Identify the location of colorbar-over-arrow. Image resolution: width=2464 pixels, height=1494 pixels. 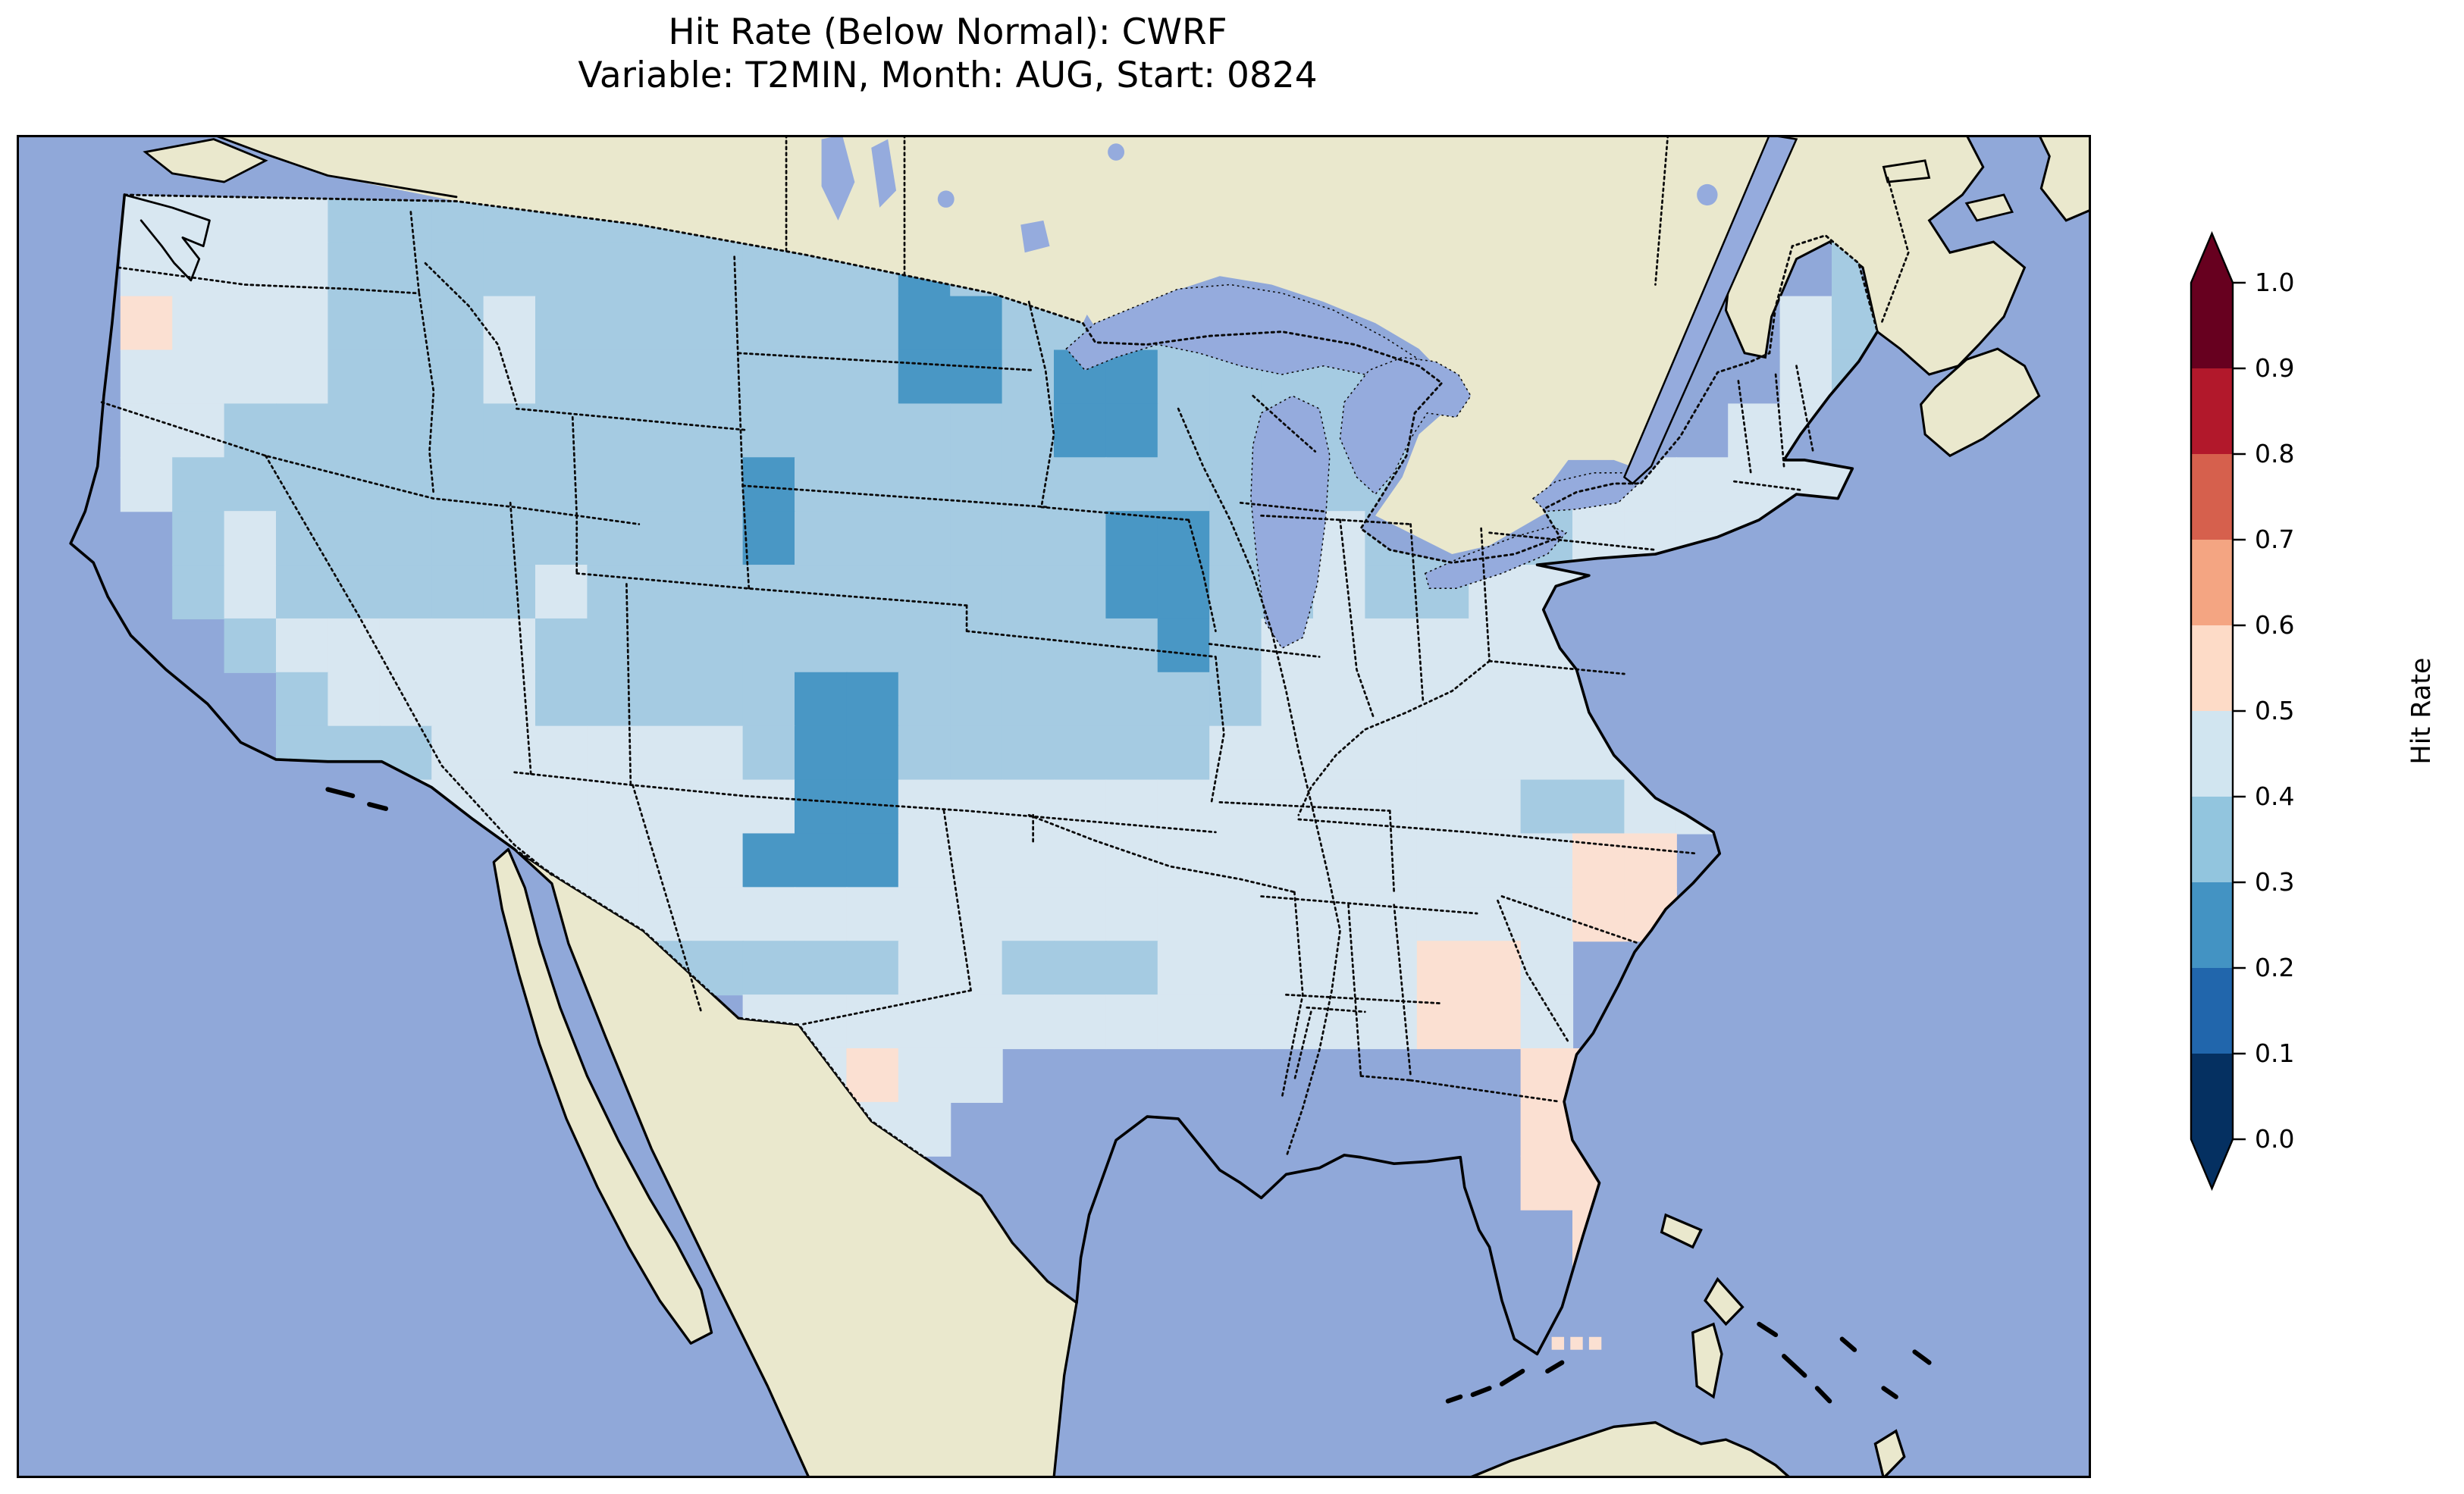
(2212, 258).